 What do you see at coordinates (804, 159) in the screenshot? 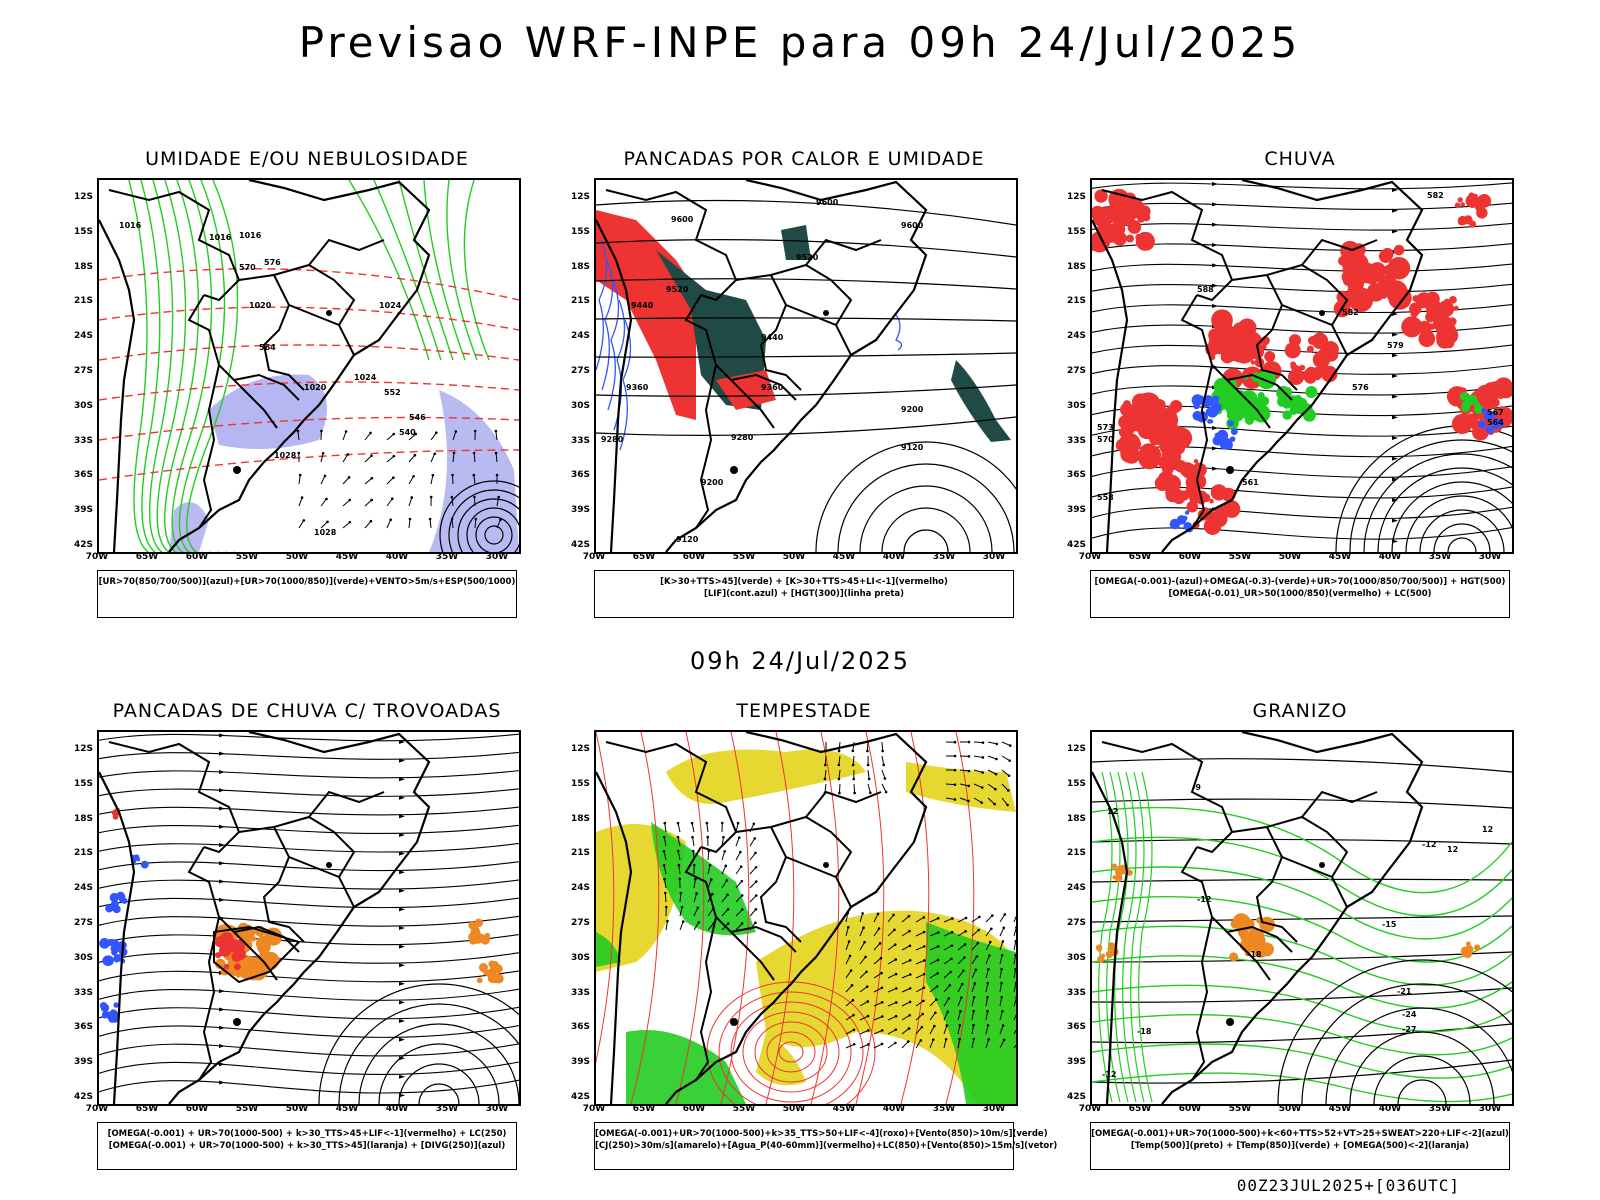
I see `panel-title-pancadas-calor: PANCADAS POR CALOR E UMIDADE` at bounding box center [804, 159].